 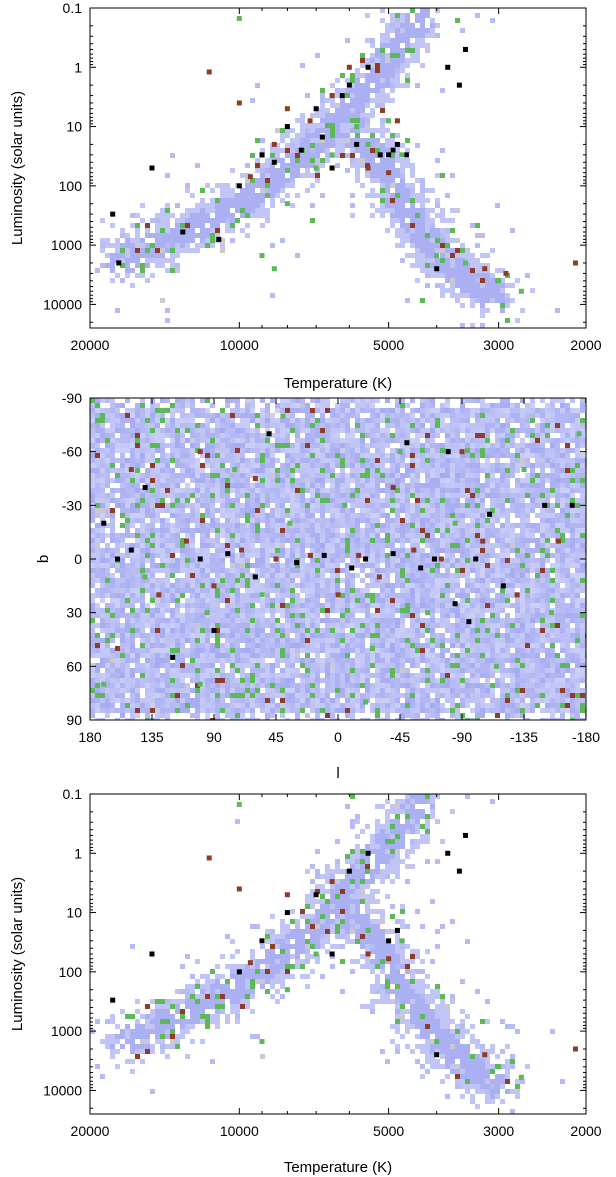 What do you see at coordinates (452, 280) in the screenshot?
I see `pale-cell` at bounding box center [452, 280].